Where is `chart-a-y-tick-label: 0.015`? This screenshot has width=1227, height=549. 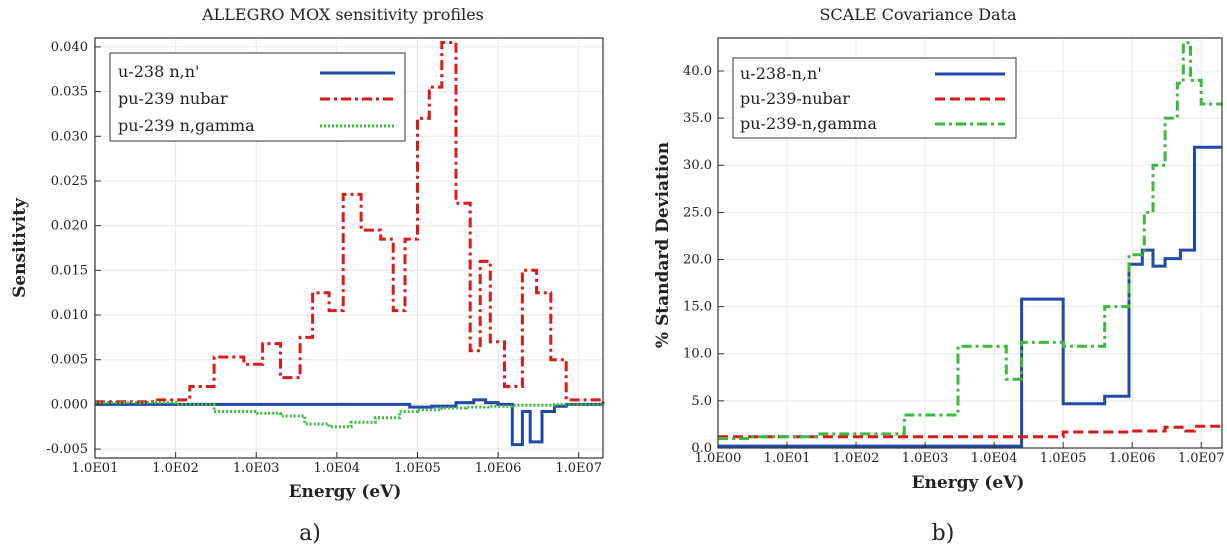
chart-a-y-tick-label: 0.015 is located at coordinates (69, 270).